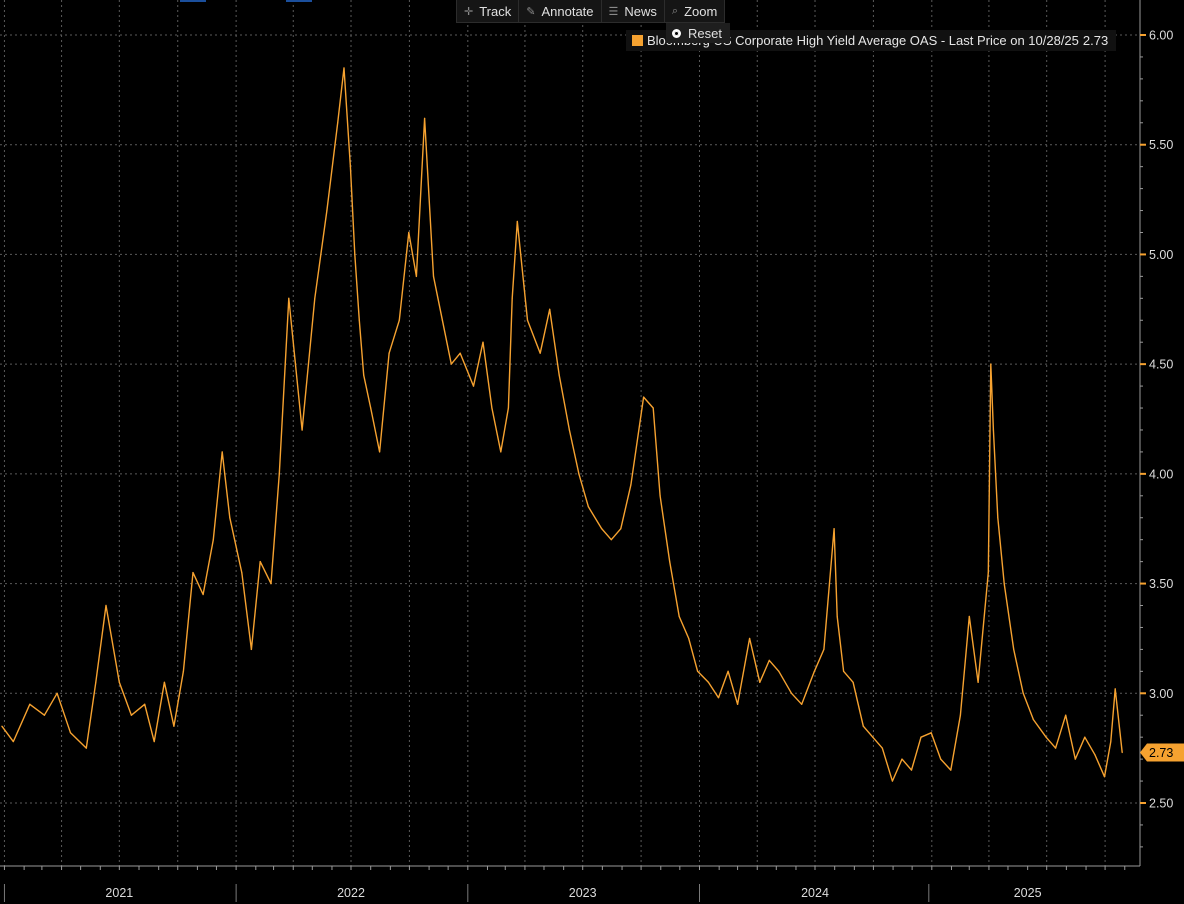 The width and height of the screenshot is (1184, 904). What do you see at coordinates (119, 893) in the screenshot?
I see `x-year-label: 2021` at bounding box center [119, 893].